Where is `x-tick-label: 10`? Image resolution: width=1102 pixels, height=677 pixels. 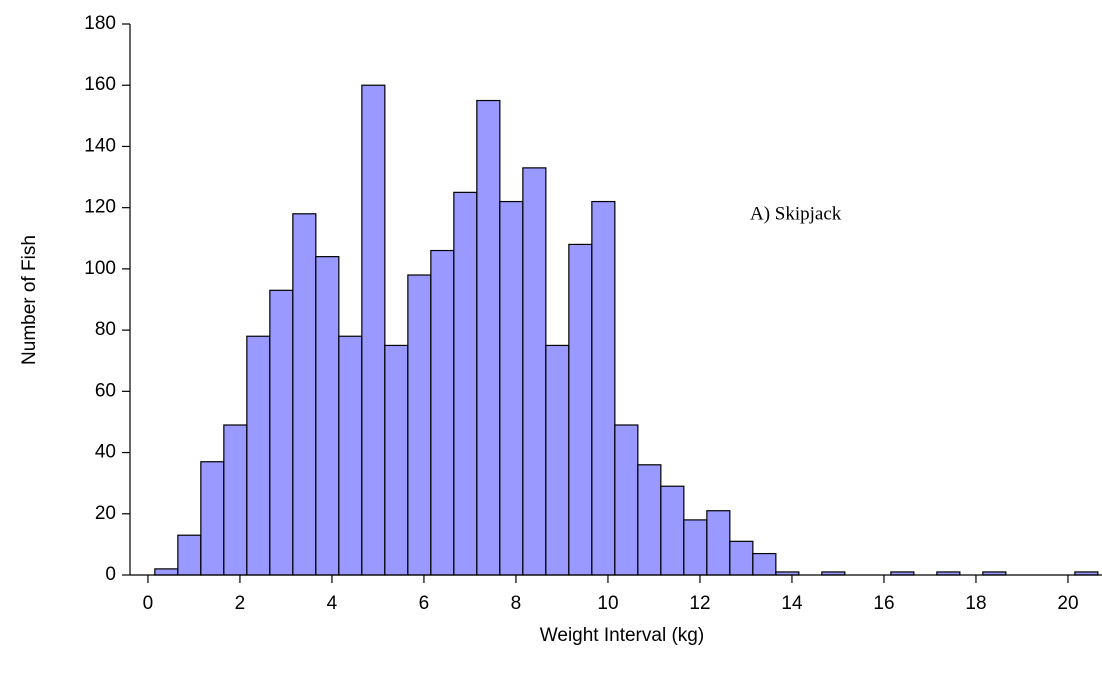 x-tick-label: 10 is located at coordinates (607, 603).